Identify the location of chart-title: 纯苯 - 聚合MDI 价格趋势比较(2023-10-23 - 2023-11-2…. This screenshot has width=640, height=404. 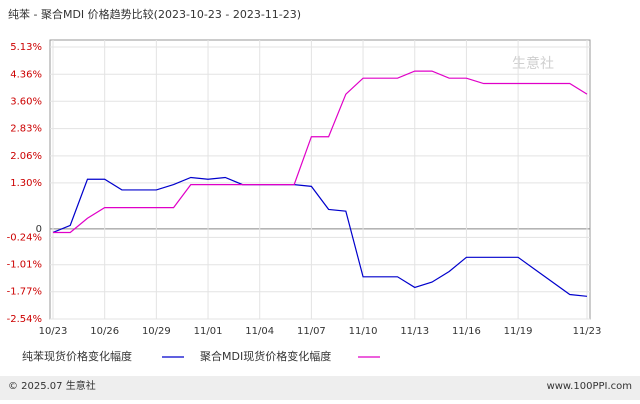
(154, 14).